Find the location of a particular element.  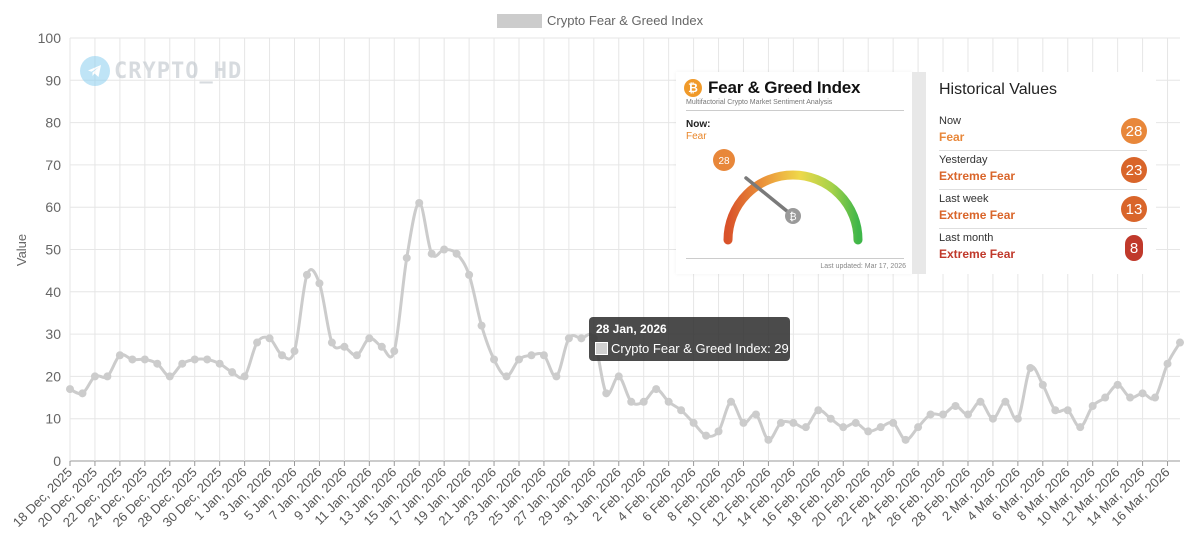

legend-swatch is located at coordinates (519, 21).